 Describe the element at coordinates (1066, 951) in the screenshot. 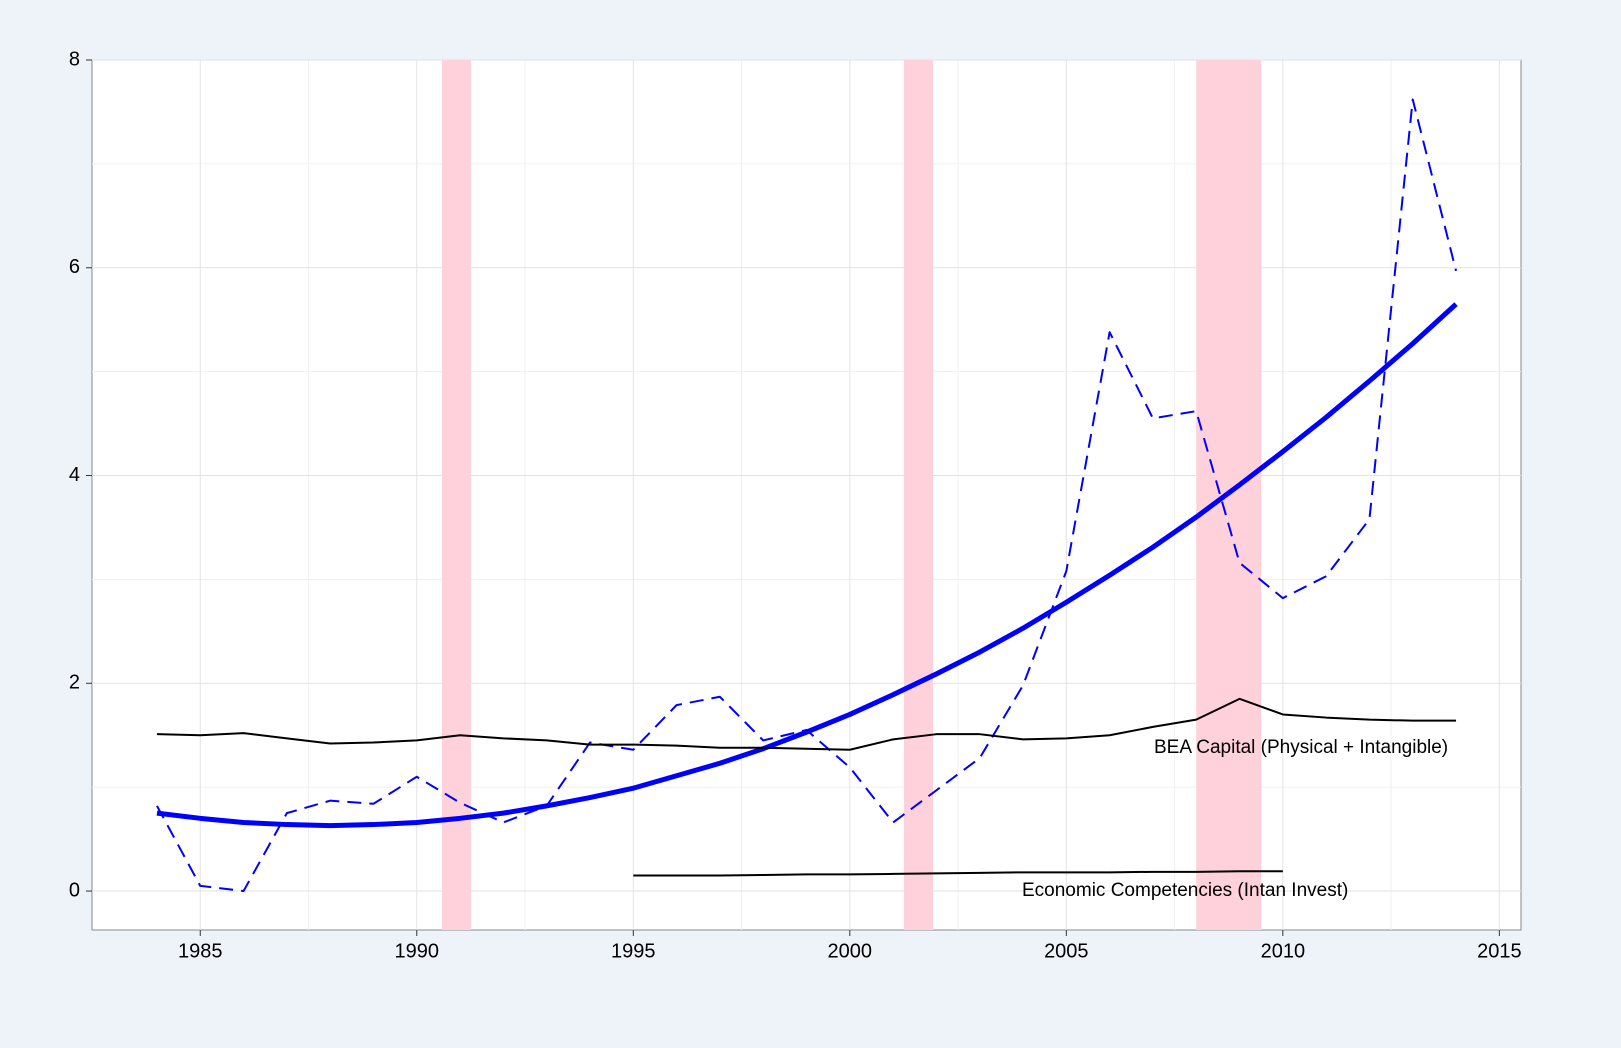

I see `x-tick-label: 2005` at that location.